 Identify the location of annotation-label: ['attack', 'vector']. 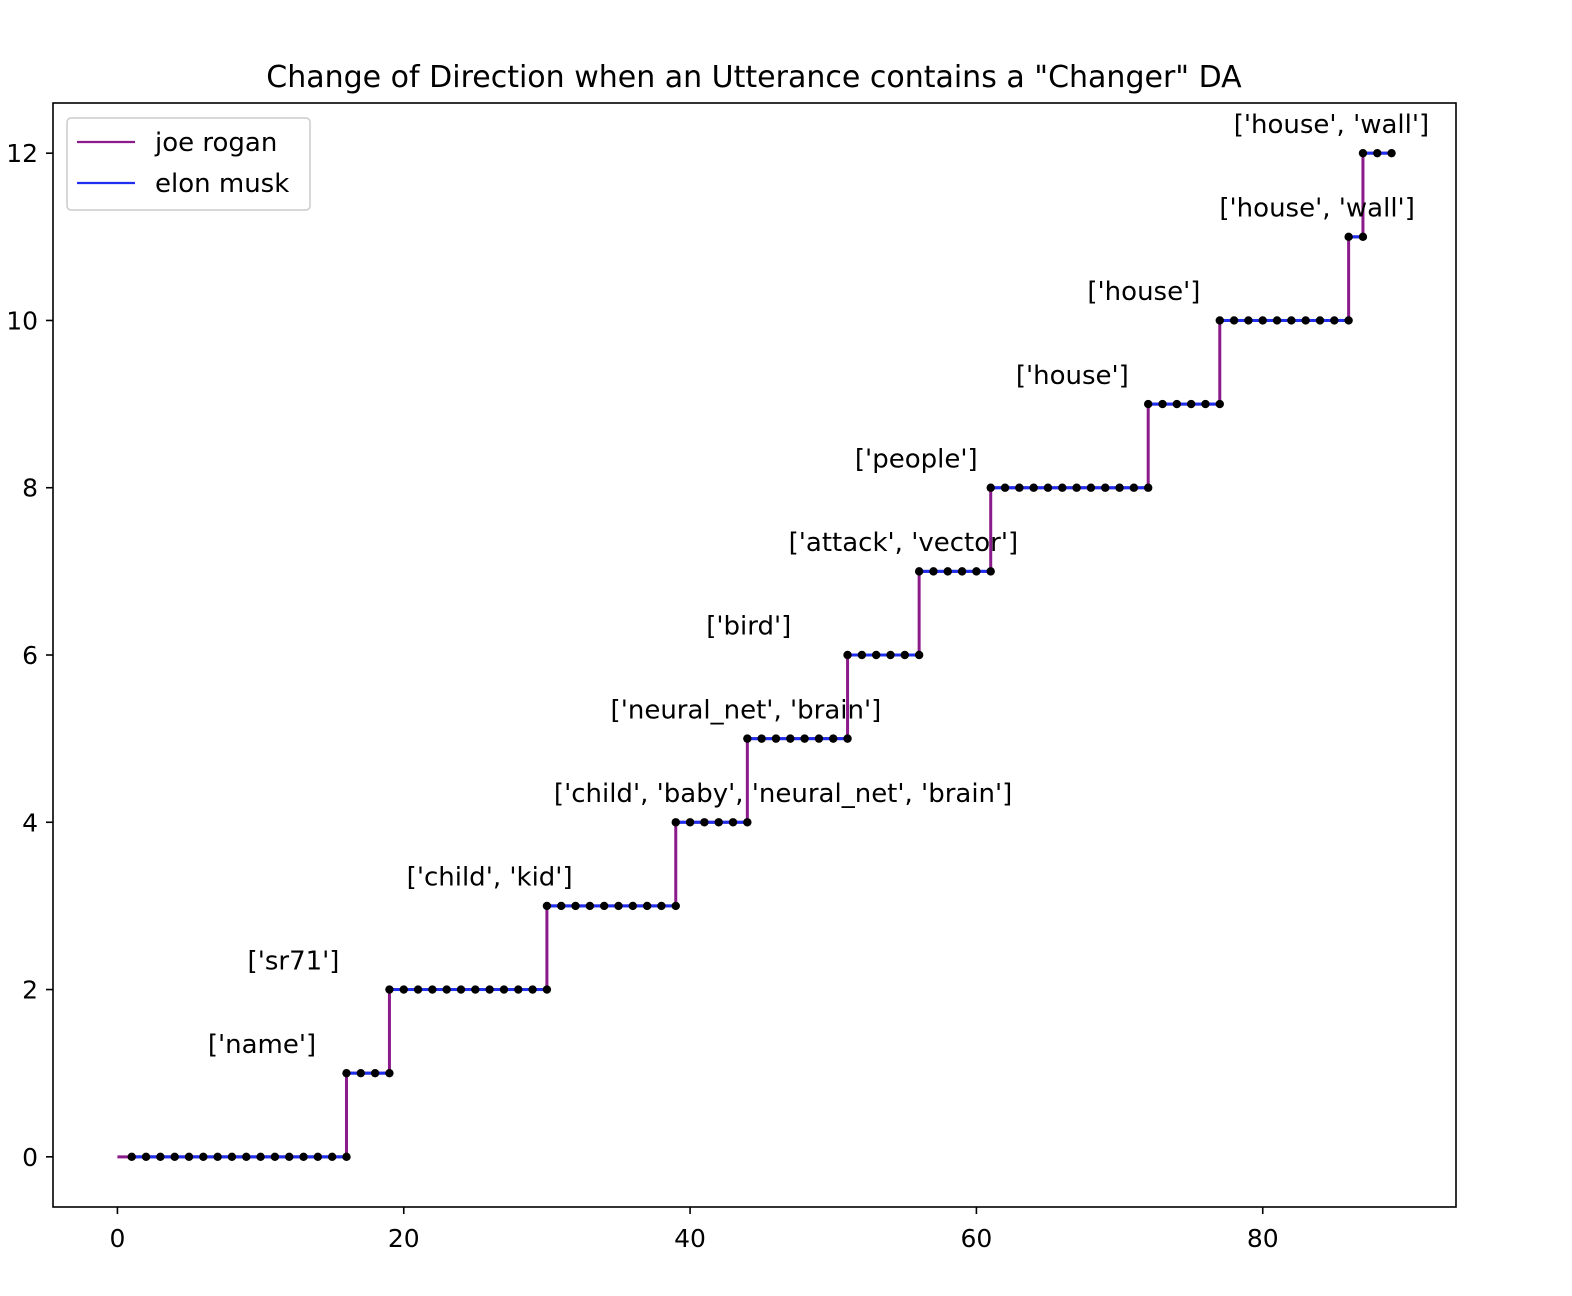
(903, 543).